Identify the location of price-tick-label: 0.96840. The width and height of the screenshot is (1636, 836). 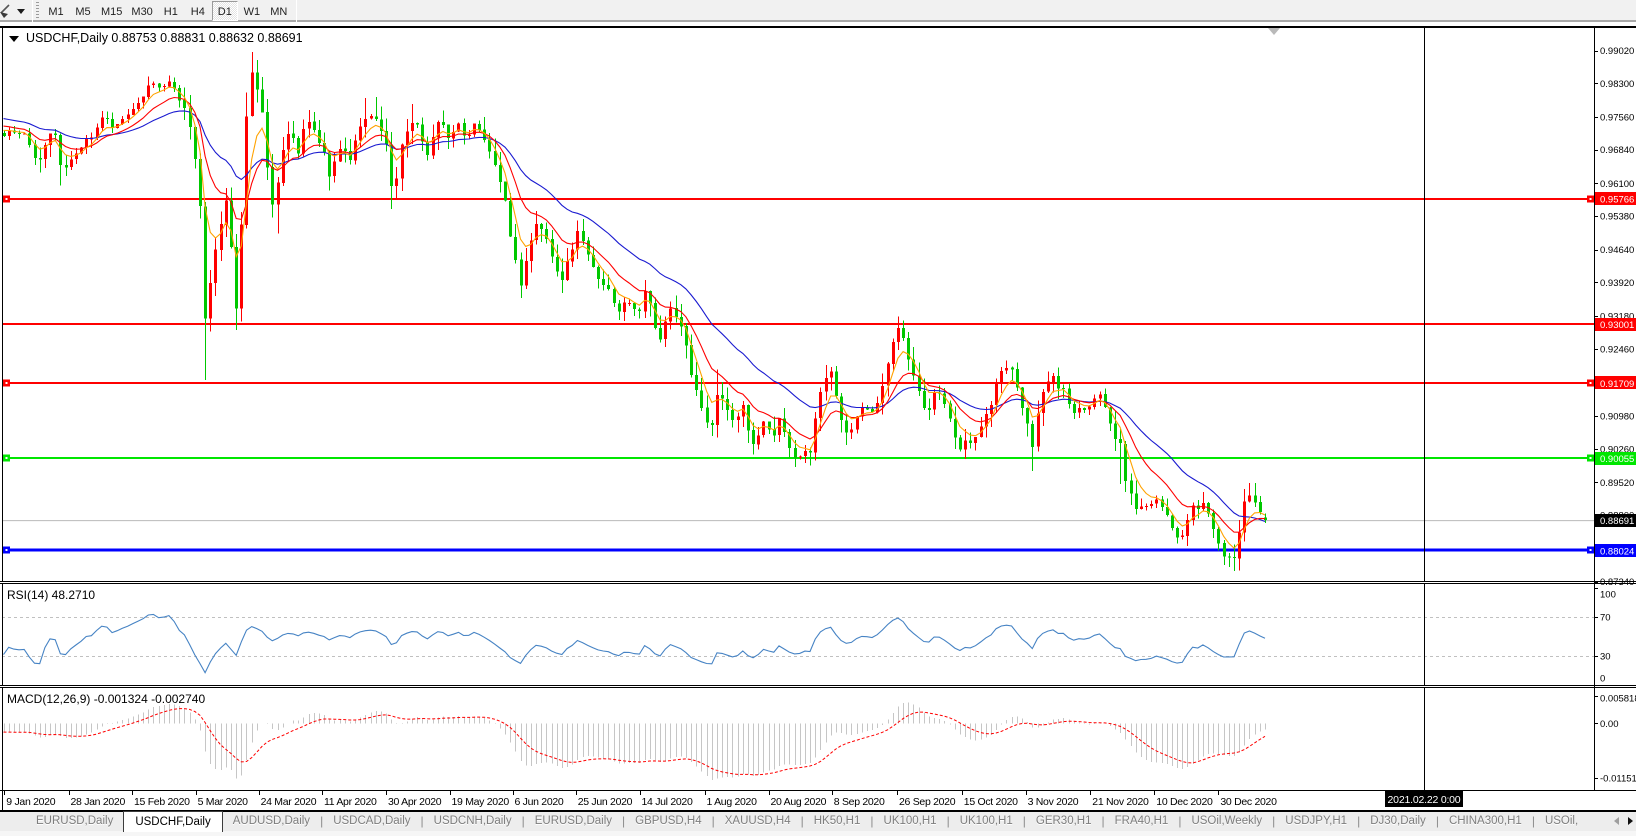
(1617, 150).